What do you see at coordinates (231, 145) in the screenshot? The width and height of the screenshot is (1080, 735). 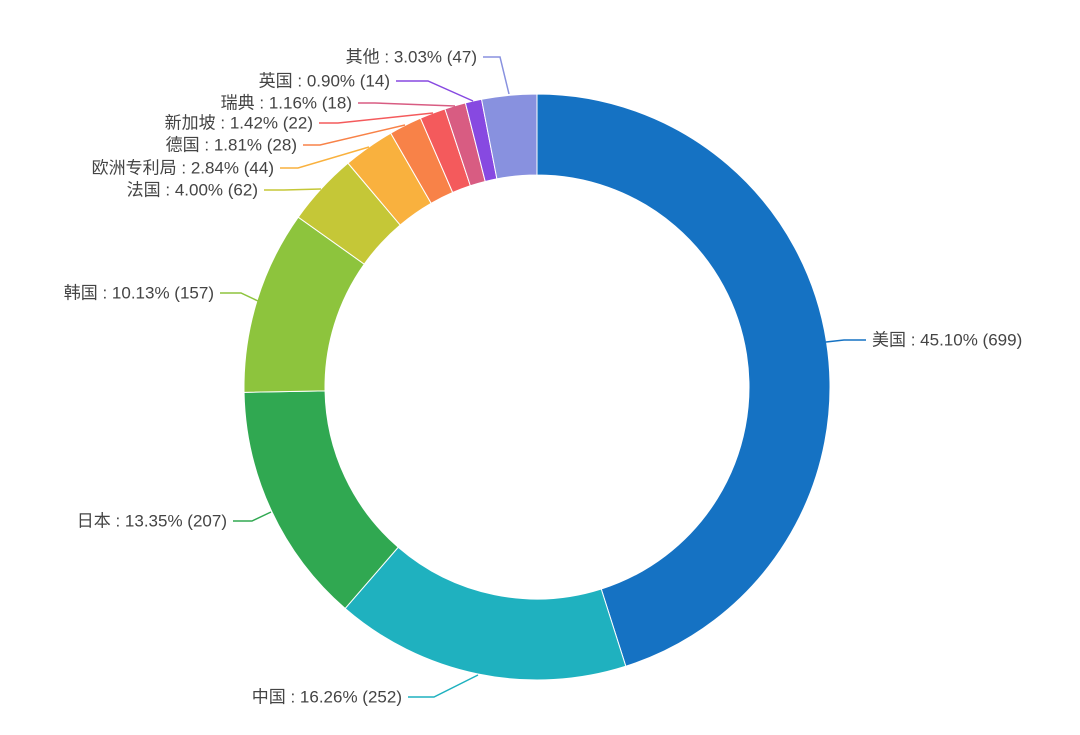 I see `slice-label-de: 德国 : 1.81% (28)` at bounding box center [231, 145].